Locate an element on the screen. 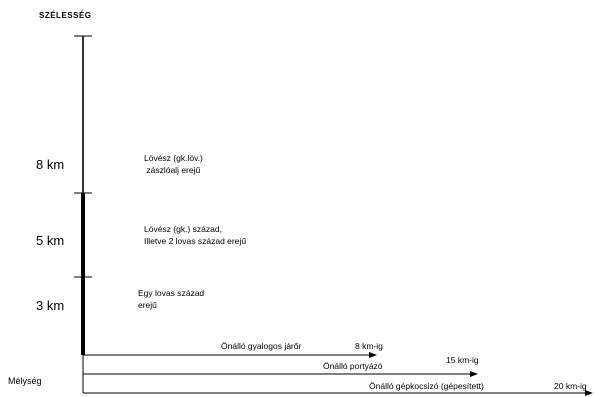 The width and height of the screenshot is (598, 397). unit-desc-5km-line2: Illetve 2 lovas század erejű is located at coordinates (195, 241).